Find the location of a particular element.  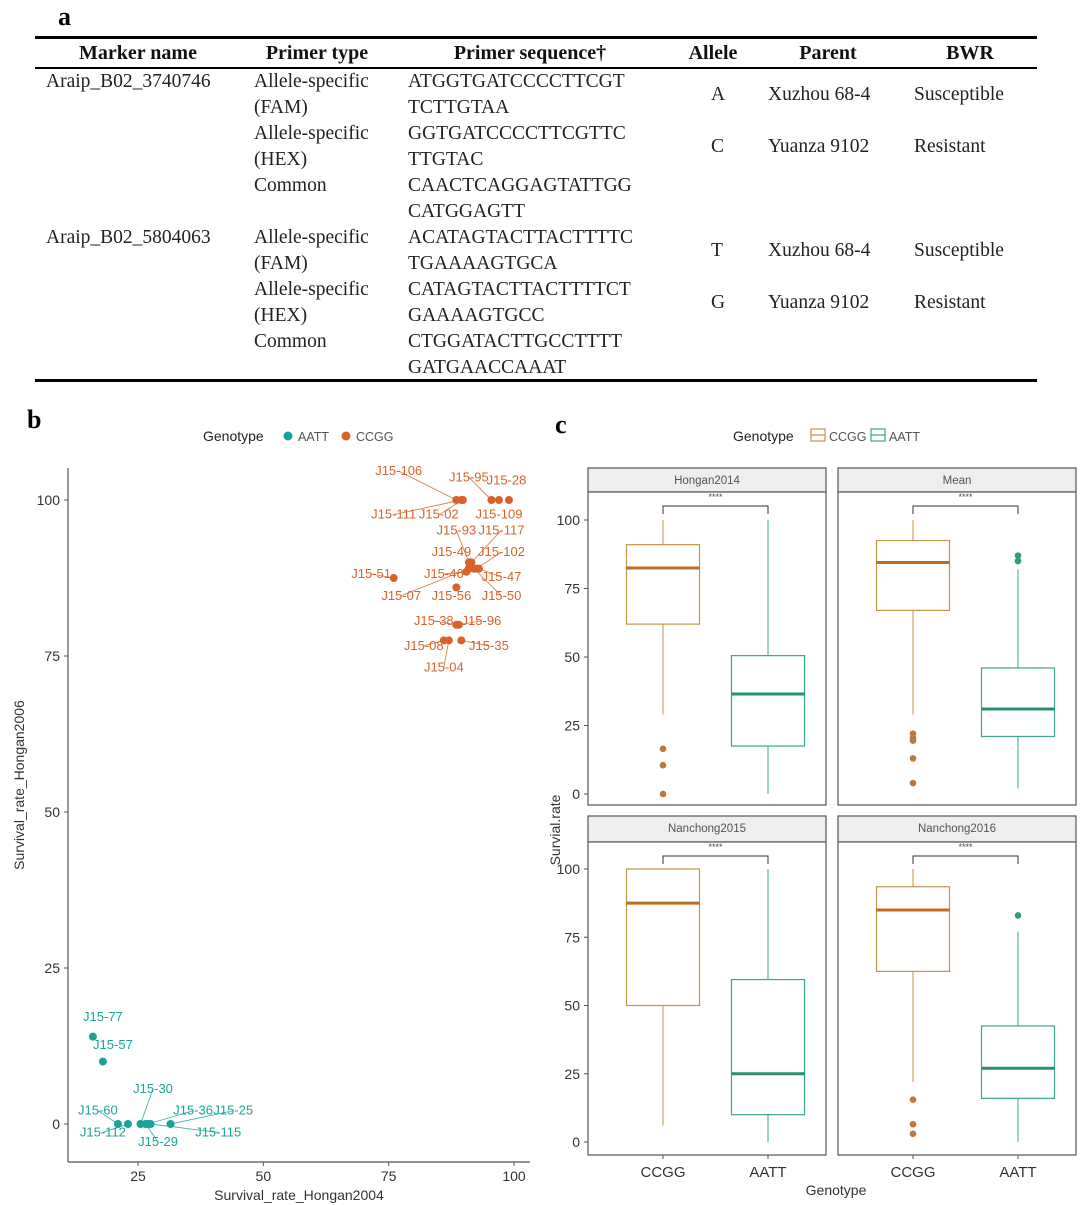

legend-key-aatt is located at coordinates (288, 436).